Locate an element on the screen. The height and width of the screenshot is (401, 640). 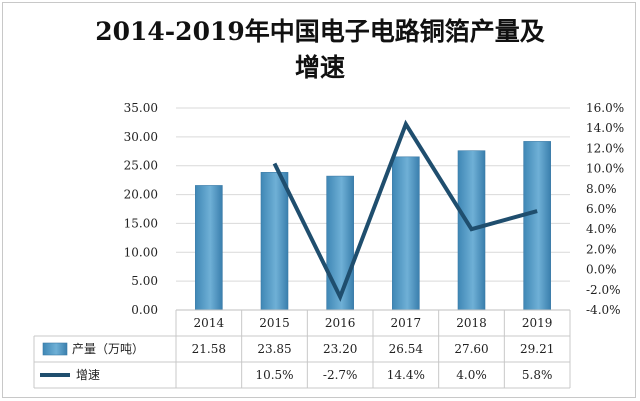
data-label-bar: 21.58 is located at coordinates (209, 349).